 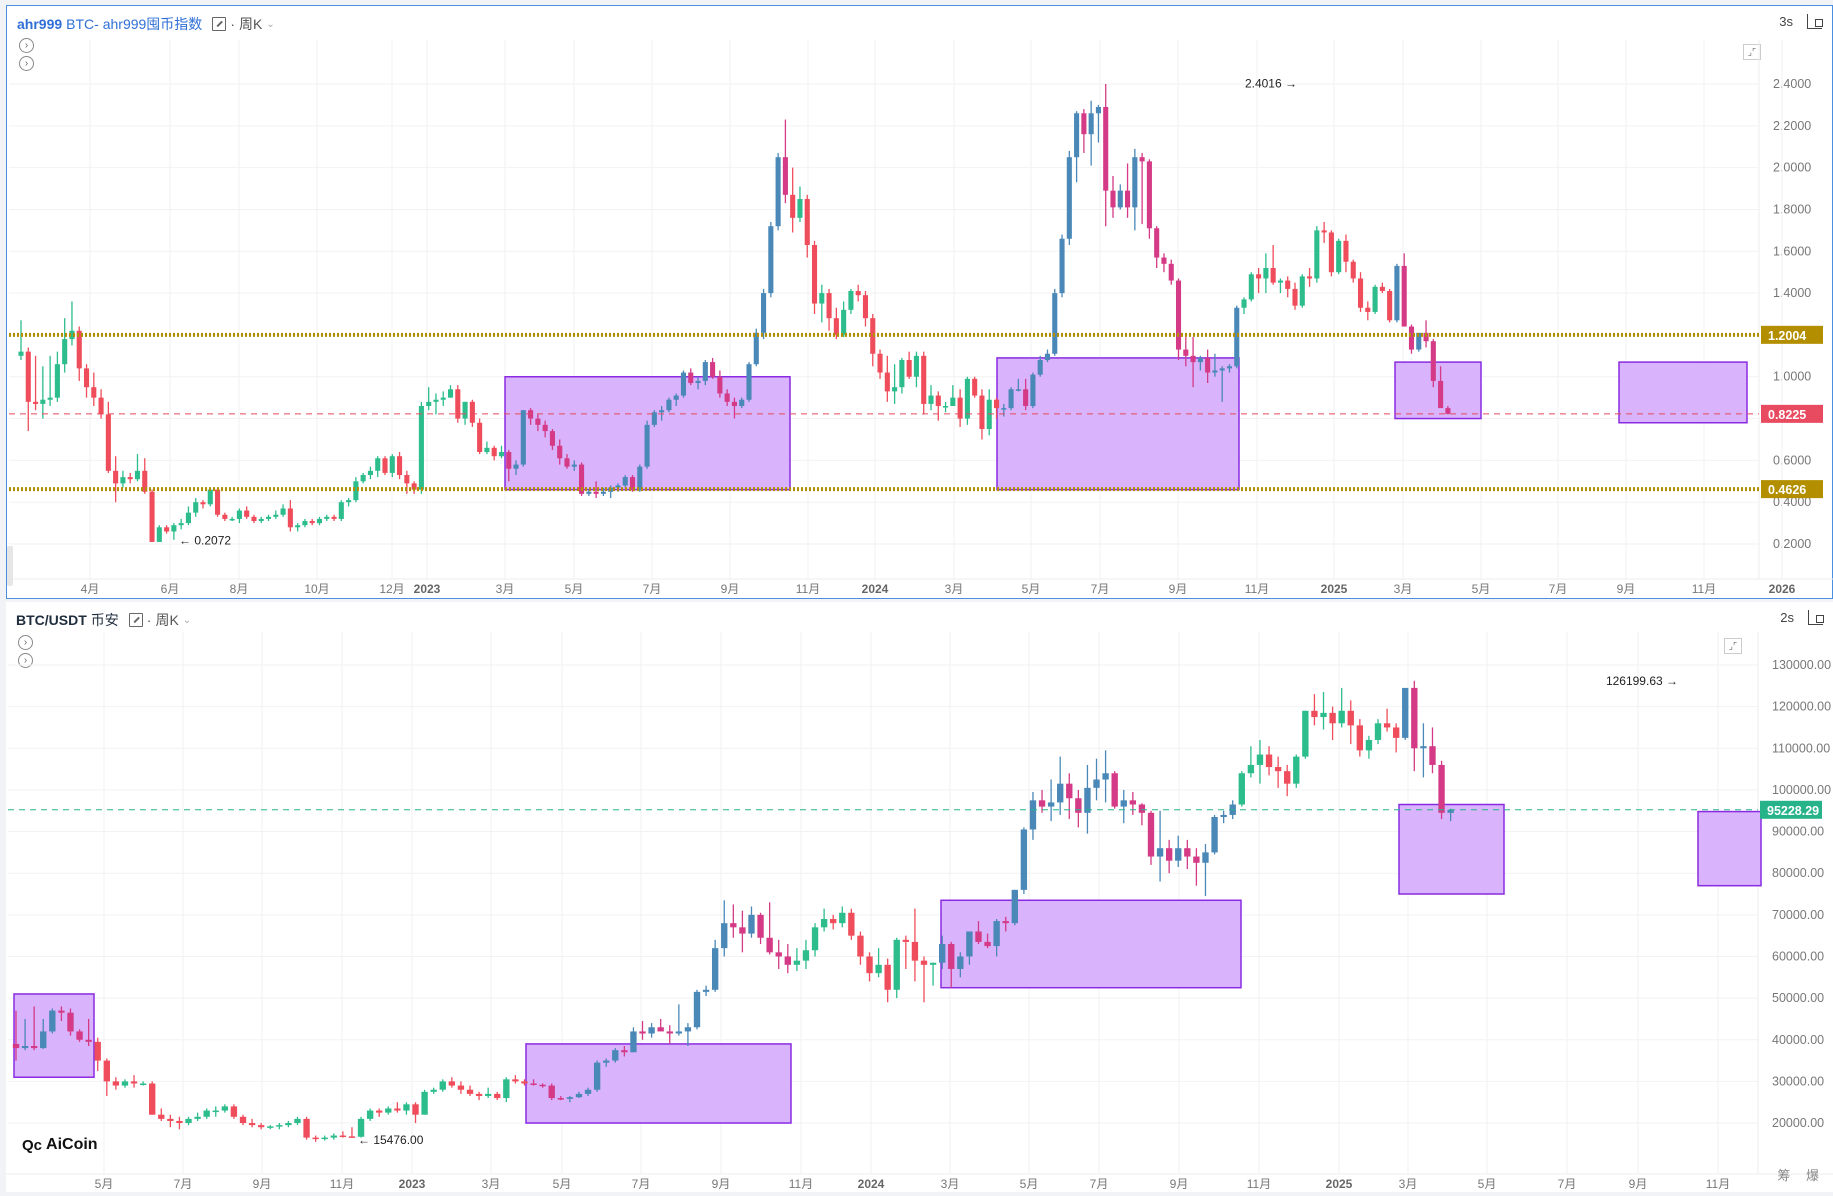 What do you see at coordinates (1792, 377) in the screenshot?
I see `y-axis-label: 1.0000` at bounding box center [1792, 377].